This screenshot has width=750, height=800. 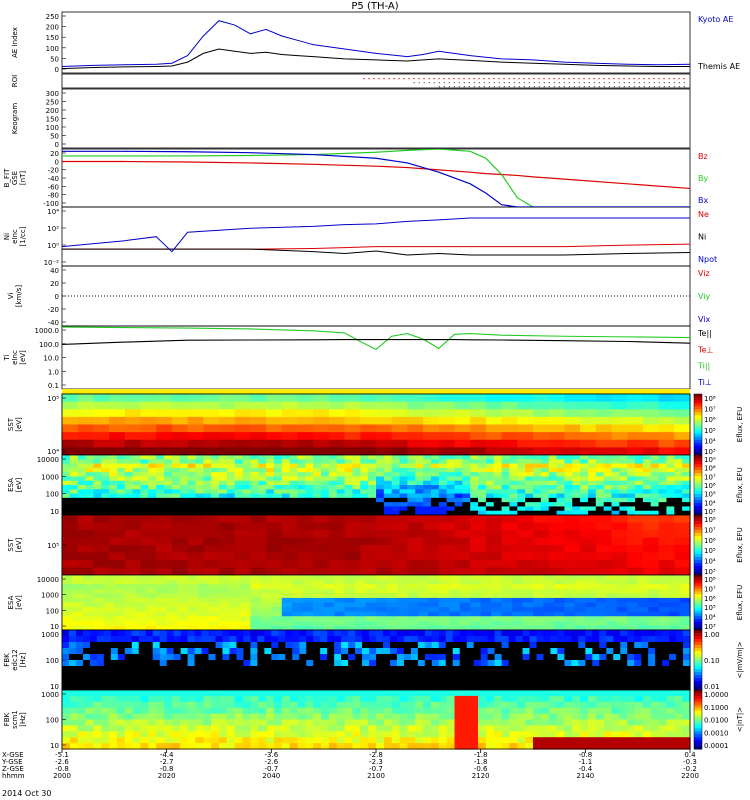 I want to click on x-axis-value: -0.7, so click(x=376, y=769).